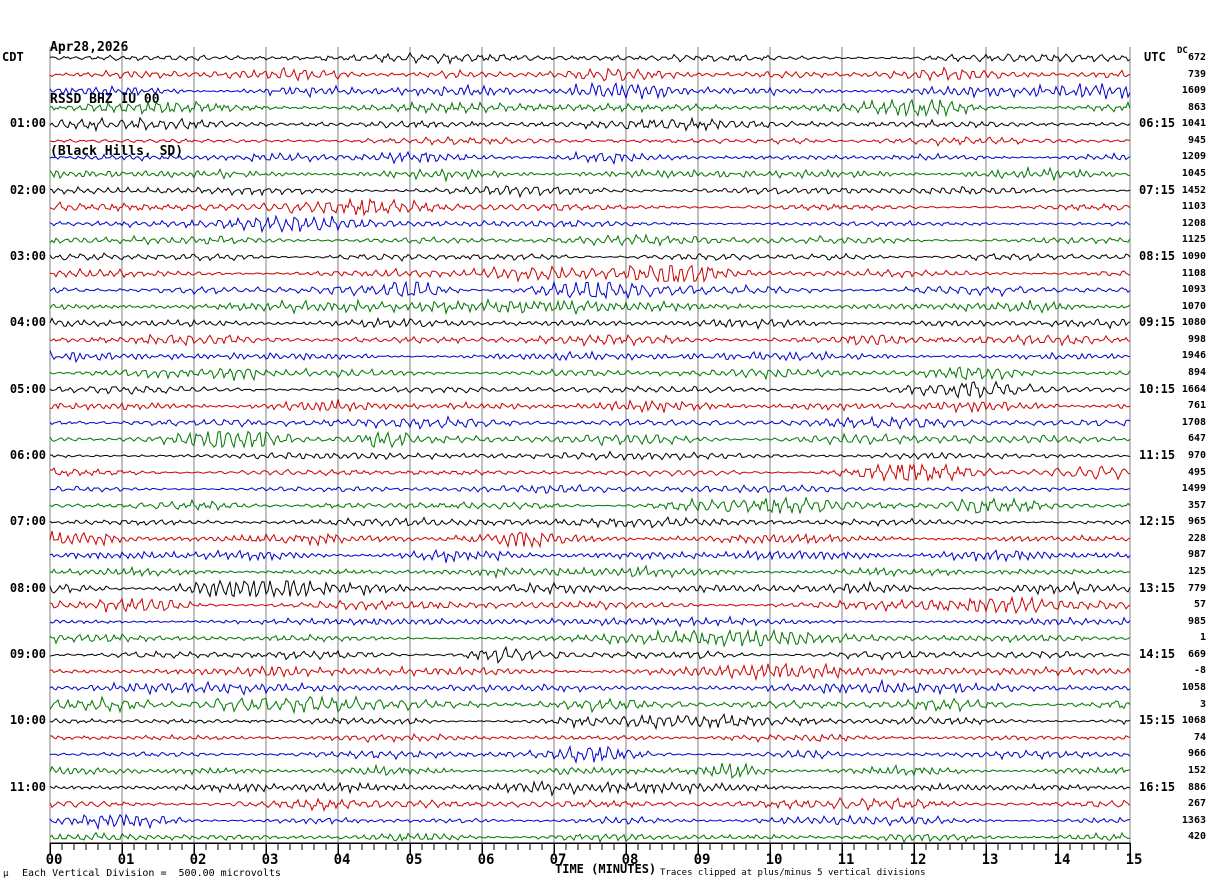 This screenshot has width=1210, height=886. Describe the element at coordinates (702, 860) in the screenshot. I see `minute-label-09: 09` at that location.